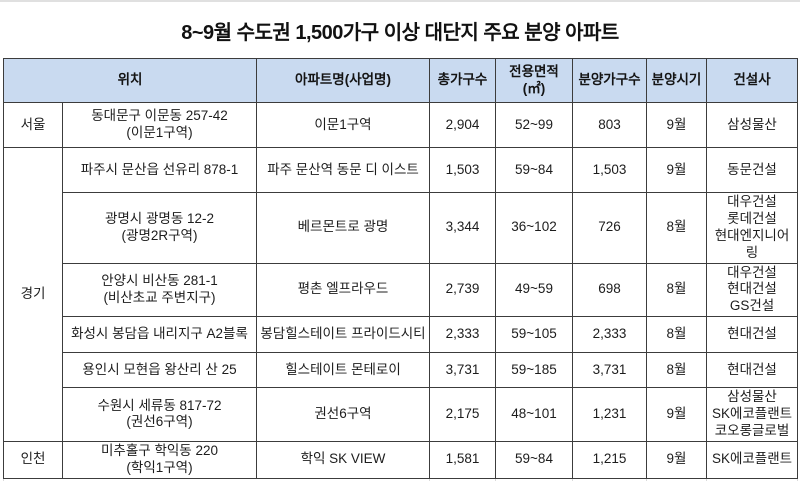  Describe the element at coordinates (752, 228) in the screenshot. I see `builder-cell: 대우건설 롯데건설 현대엔지니어링` at that location.